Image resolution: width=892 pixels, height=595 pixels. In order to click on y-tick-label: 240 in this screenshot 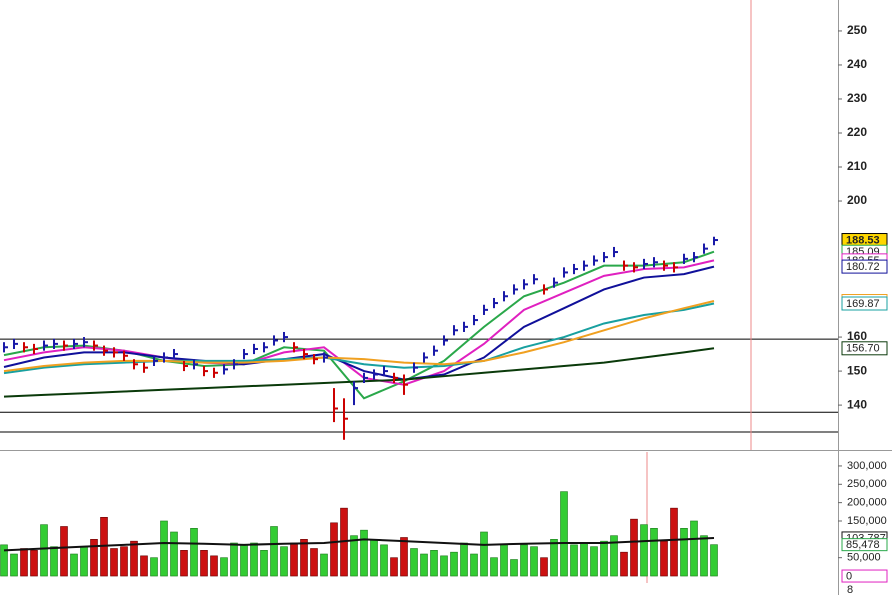, I will do `click(857, 64)`.